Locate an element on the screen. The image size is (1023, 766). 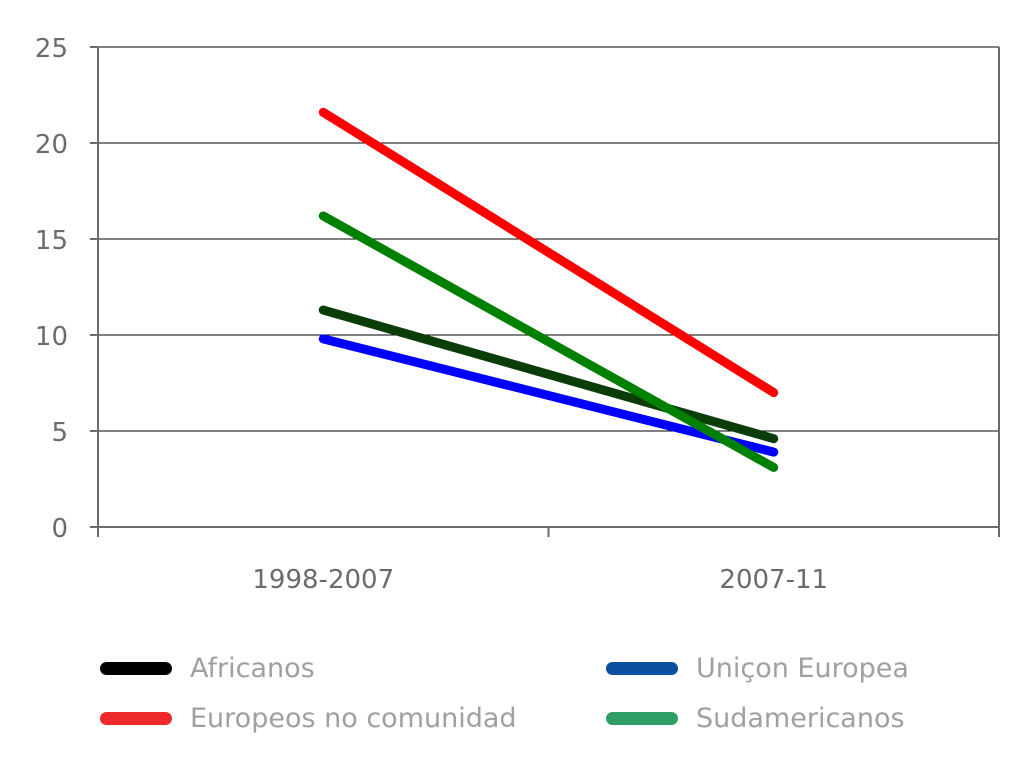
y-tick-label-10: 10 is located at coordinates (51, 337).